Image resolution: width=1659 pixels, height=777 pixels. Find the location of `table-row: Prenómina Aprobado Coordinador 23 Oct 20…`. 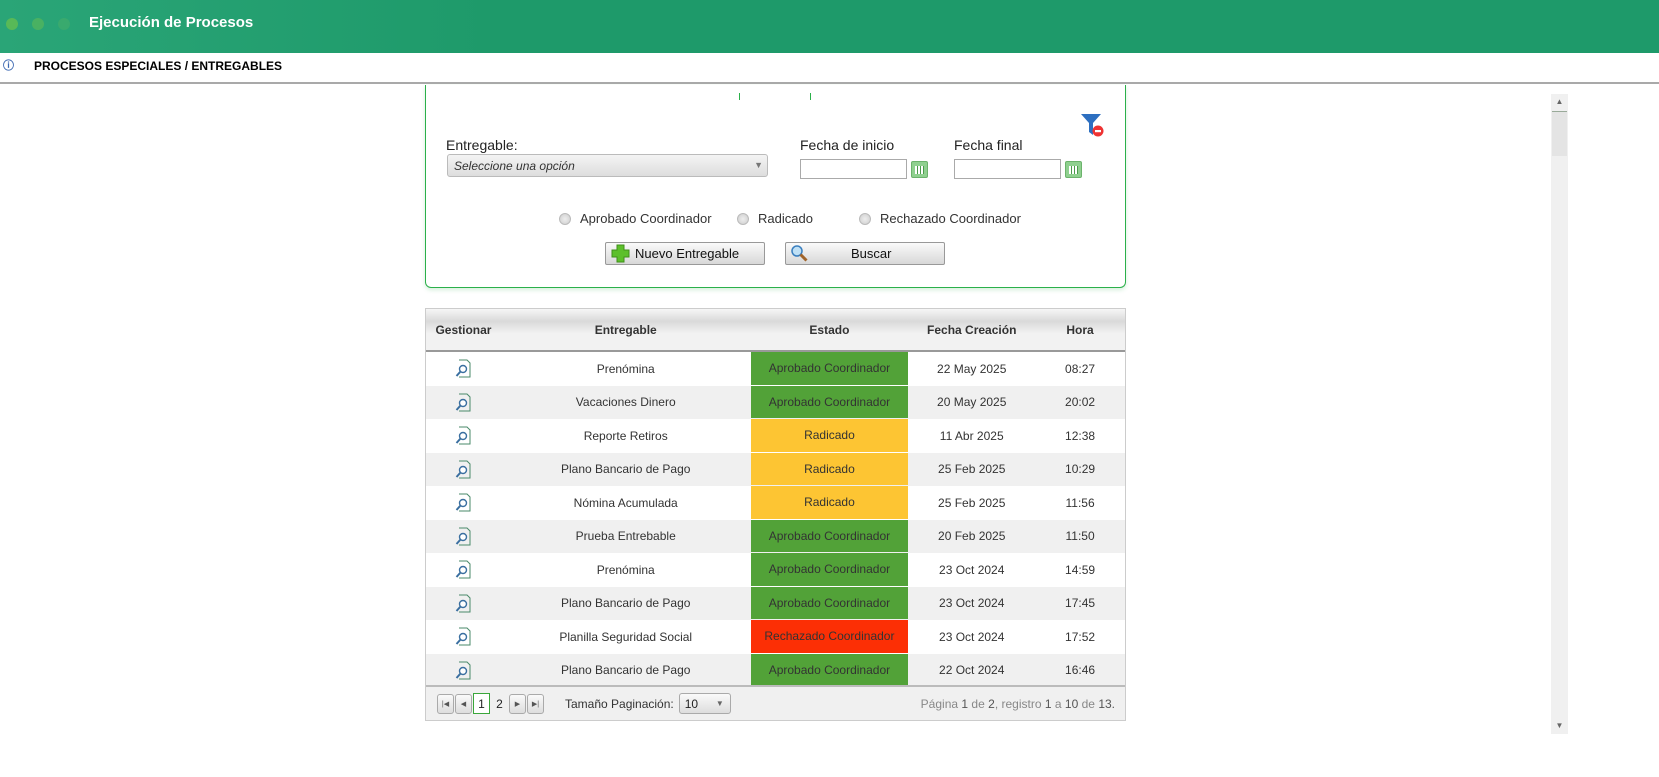

table-row: Prenómina Aprobado Coordinador 23 Oct 20… is located at coordinates (775, 570).